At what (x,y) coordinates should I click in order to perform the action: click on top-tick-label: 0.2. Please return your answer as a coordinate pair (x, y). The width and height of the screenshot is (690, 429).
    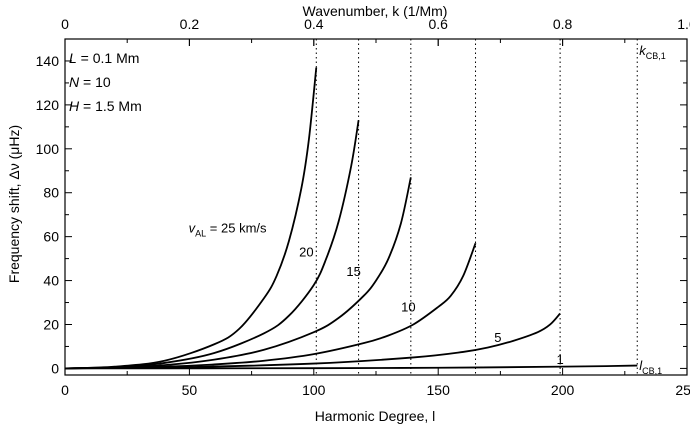
    Looking at the image, I should click on (190, 24).